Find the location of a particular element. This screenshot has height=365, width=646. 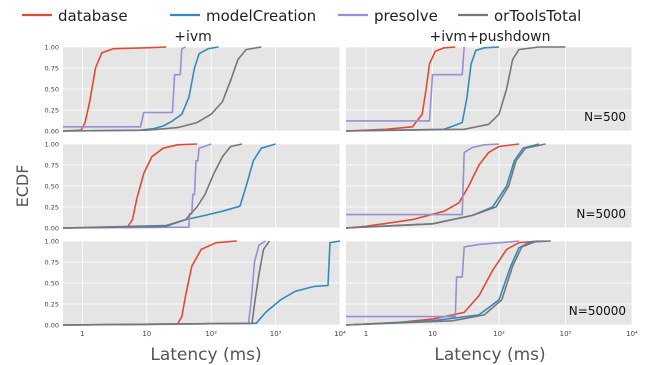

col-title-ivm-pushdown: +ivm+pushdown is located at coordinates (490, 37).